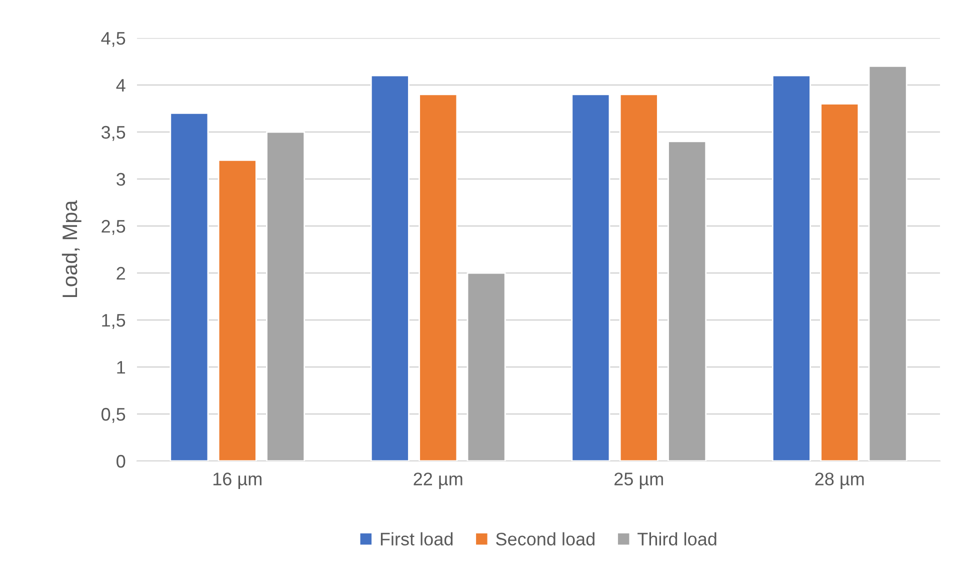 The image size is (958, 578). Describe the element at coordinates (545, 539) in the screenshot. I see `legend-label: Second load` at that location.